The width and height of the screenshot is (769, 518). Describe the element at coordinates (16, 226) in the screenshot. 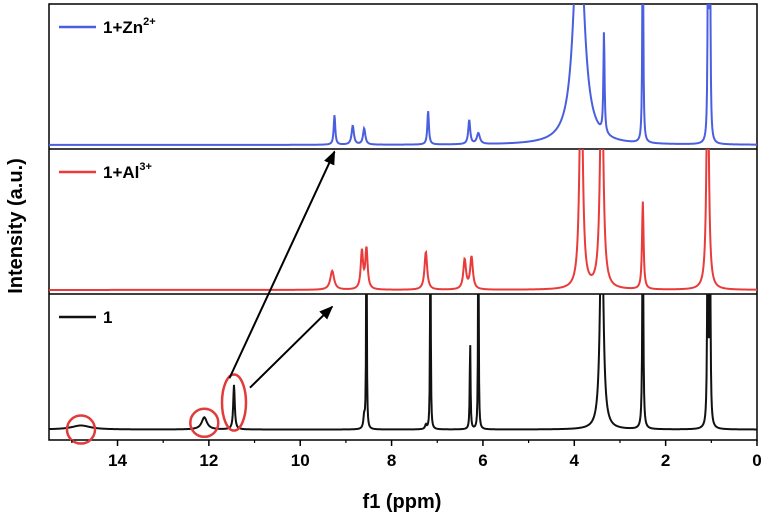

I see `y-axis-title: Intensity (a.u.)` at that location.